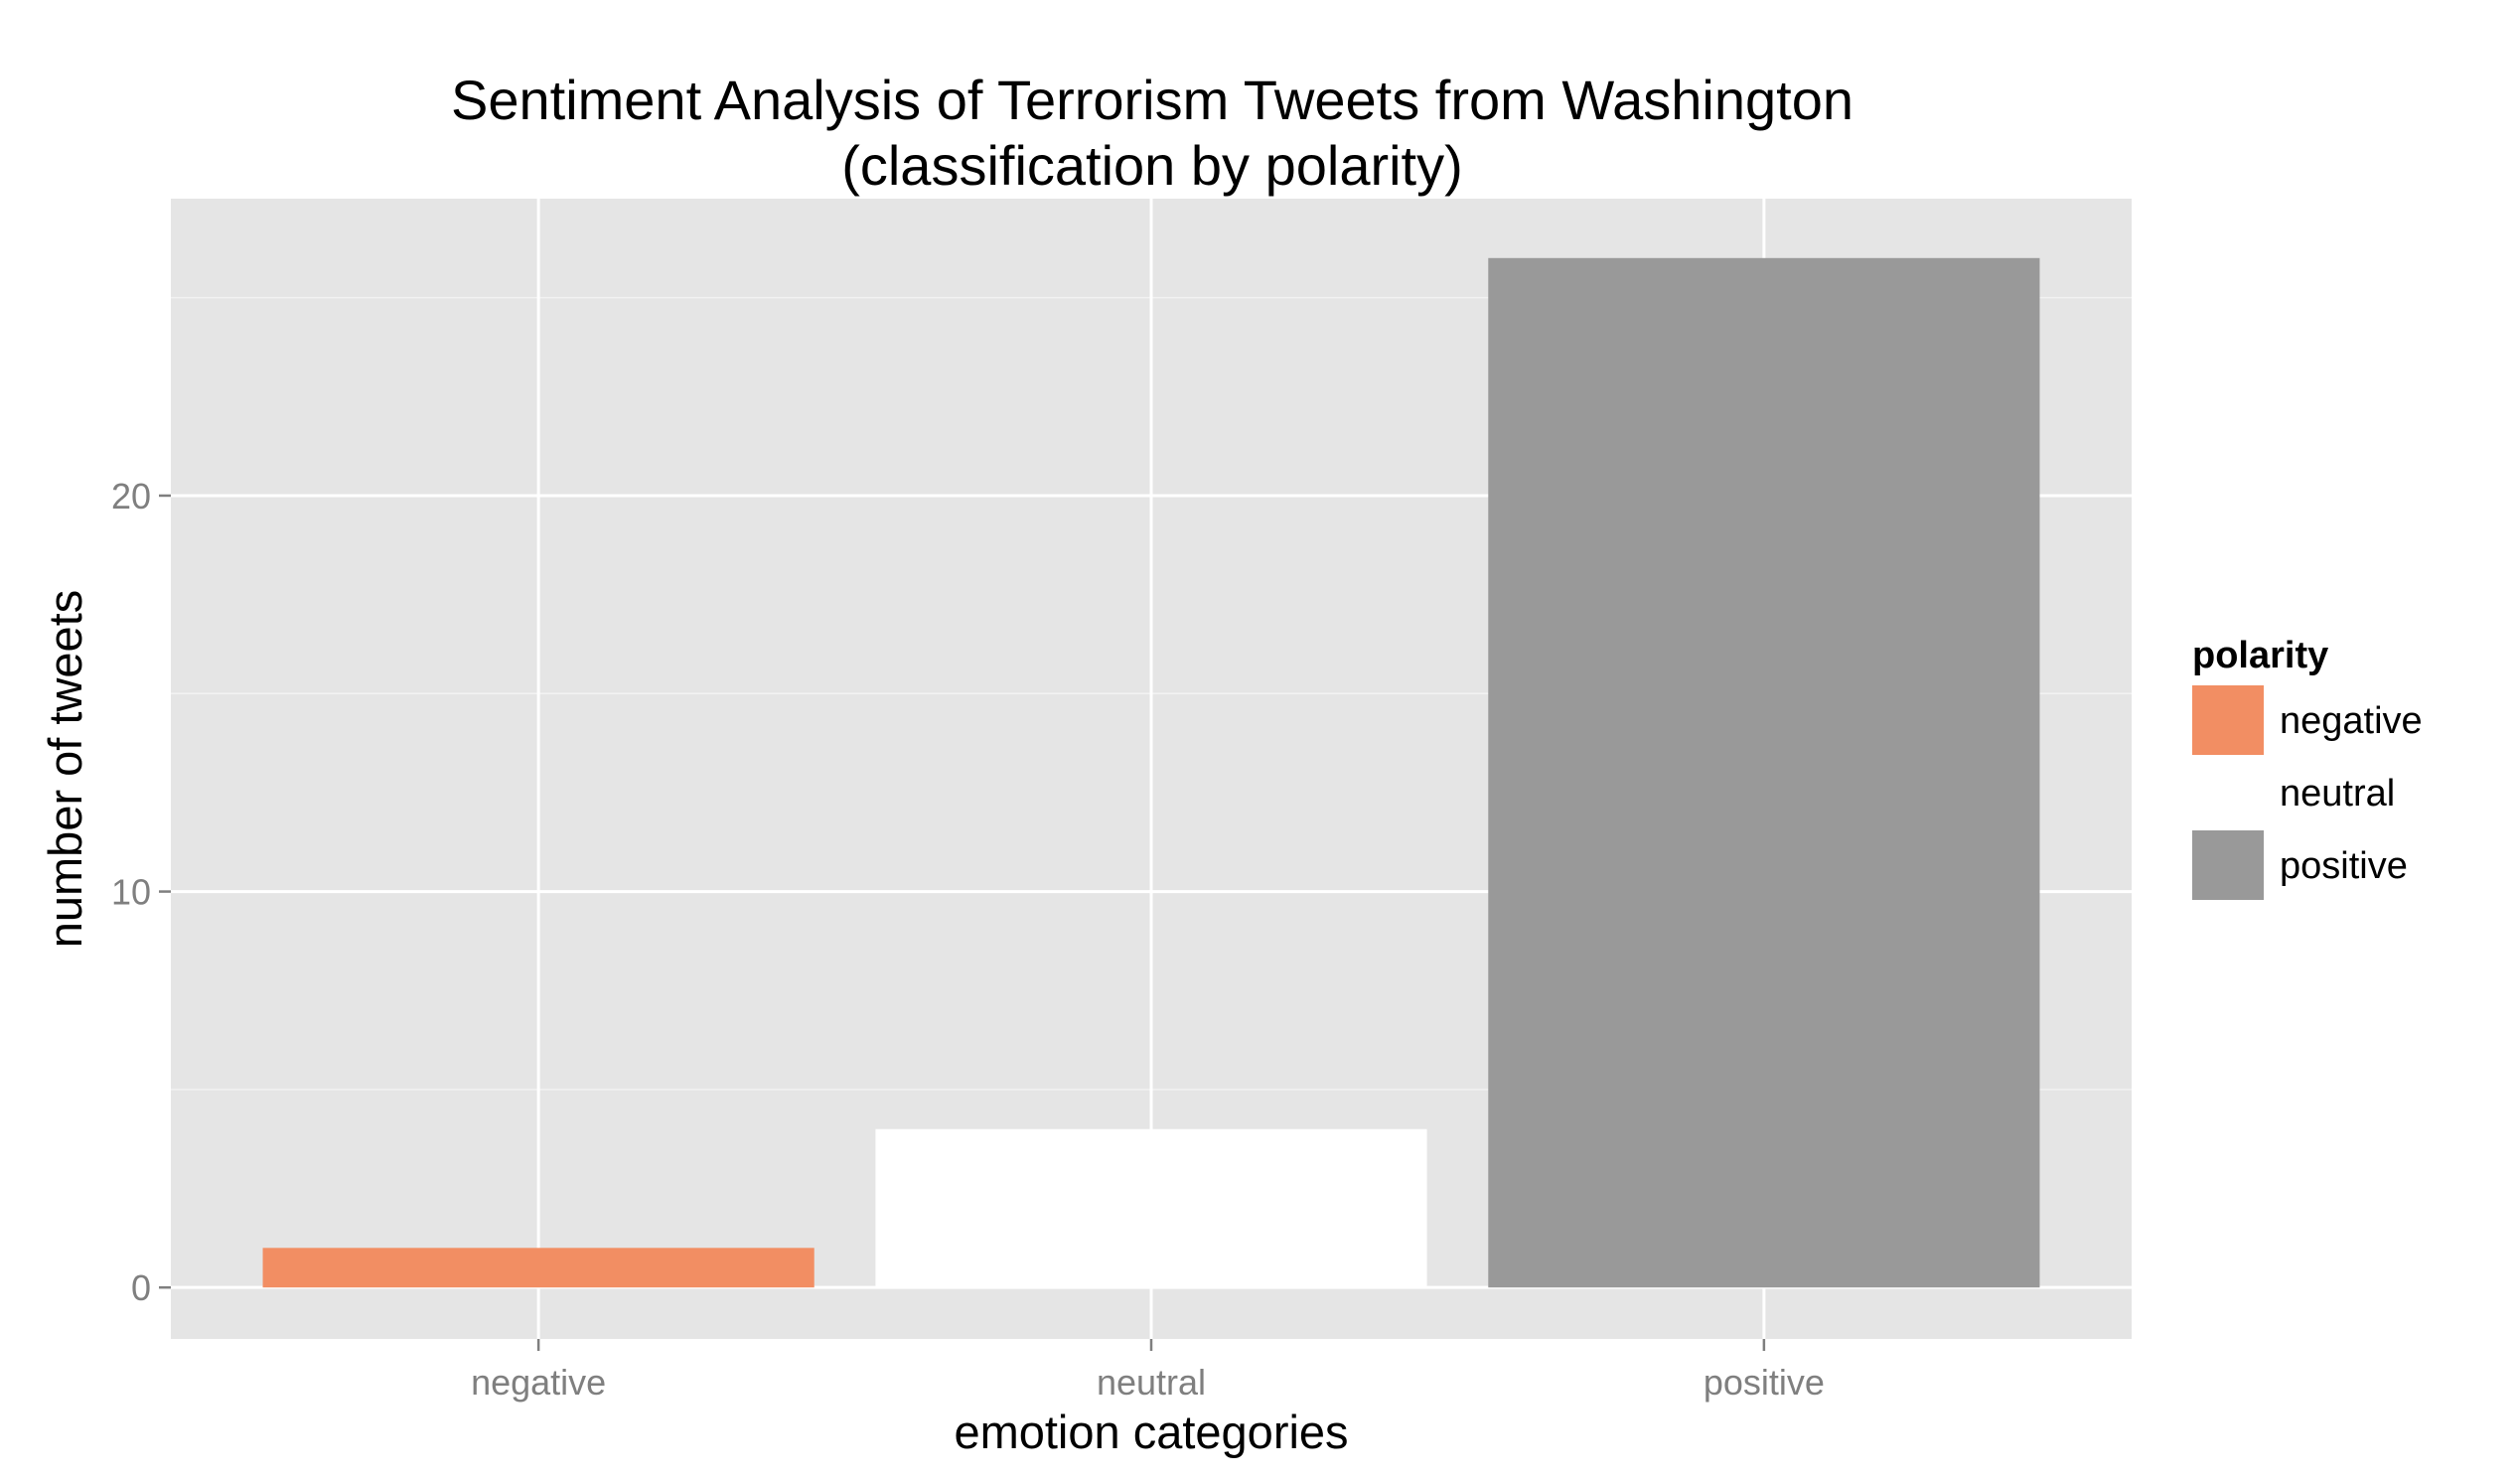 This screenshot has width=2520, height=1481. Describe the element at coordinates (538, 1268) in the screenshot. I see `bar-negative` at that location.